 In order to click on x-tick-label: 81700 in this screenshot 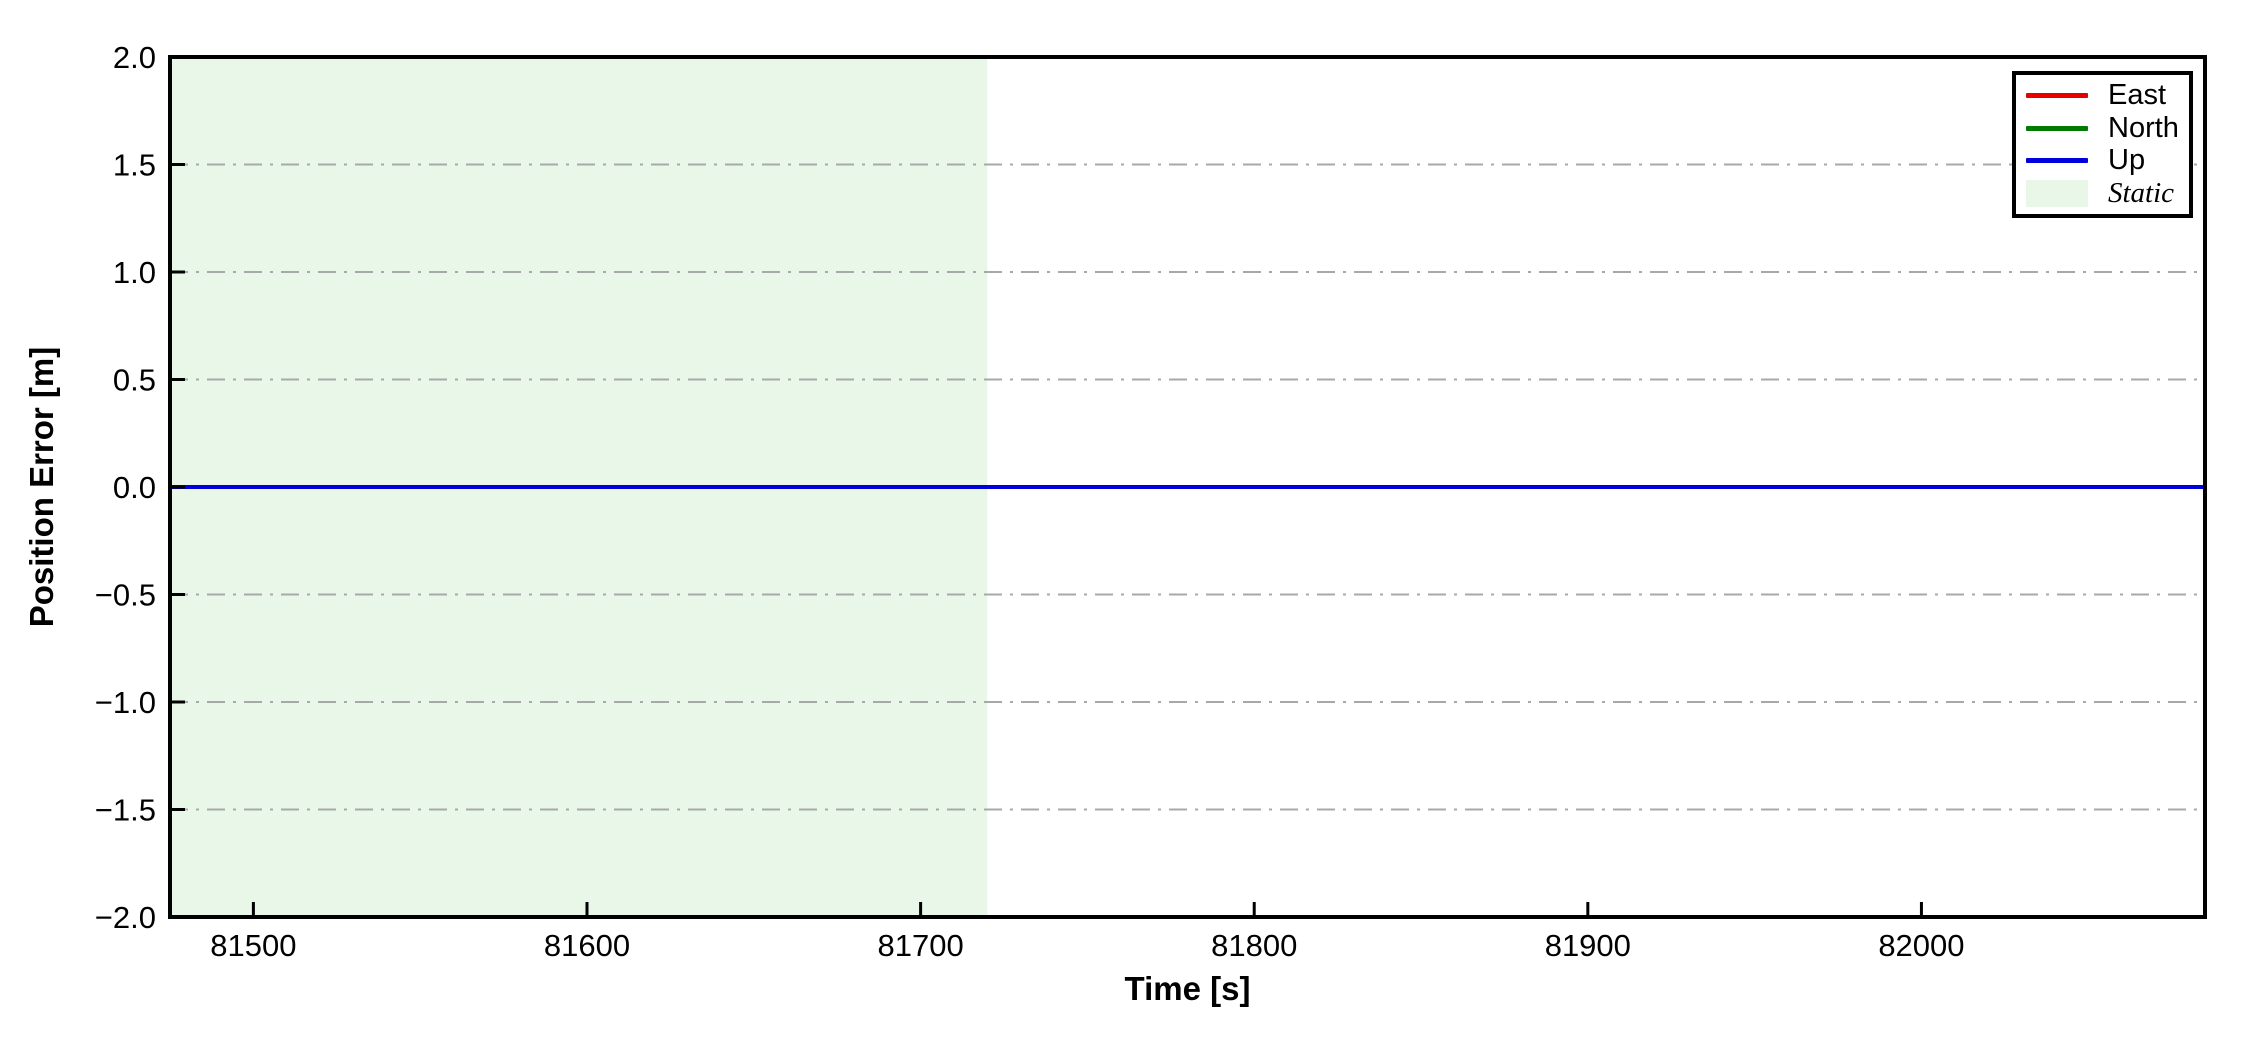, I will do `click(921, 945)`.